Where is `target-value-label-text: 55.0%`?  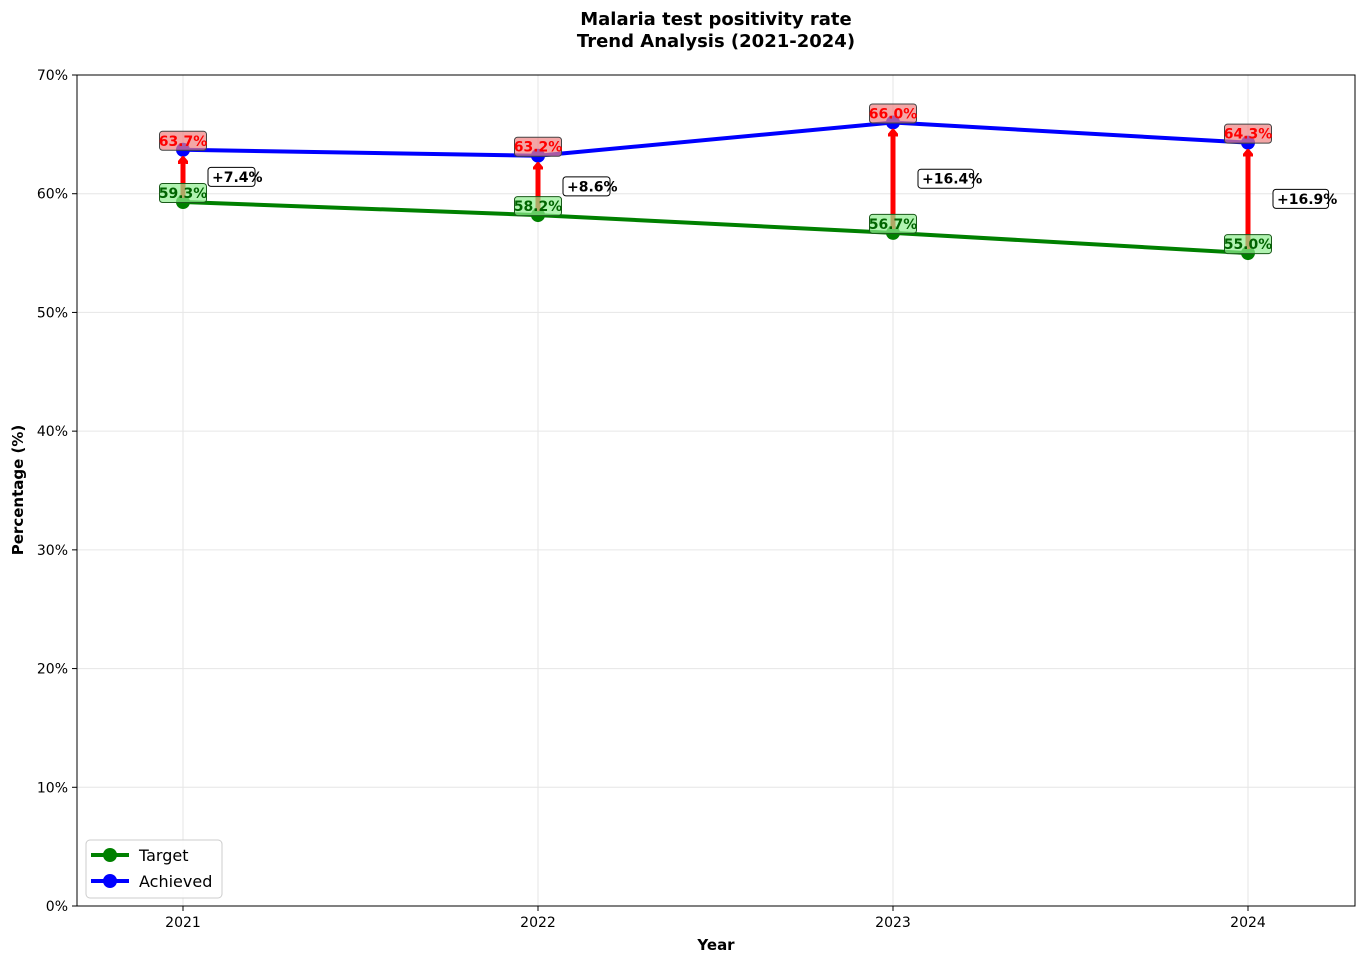
target-value-label-text: 55.0% is located at coordinates (1248, 245).